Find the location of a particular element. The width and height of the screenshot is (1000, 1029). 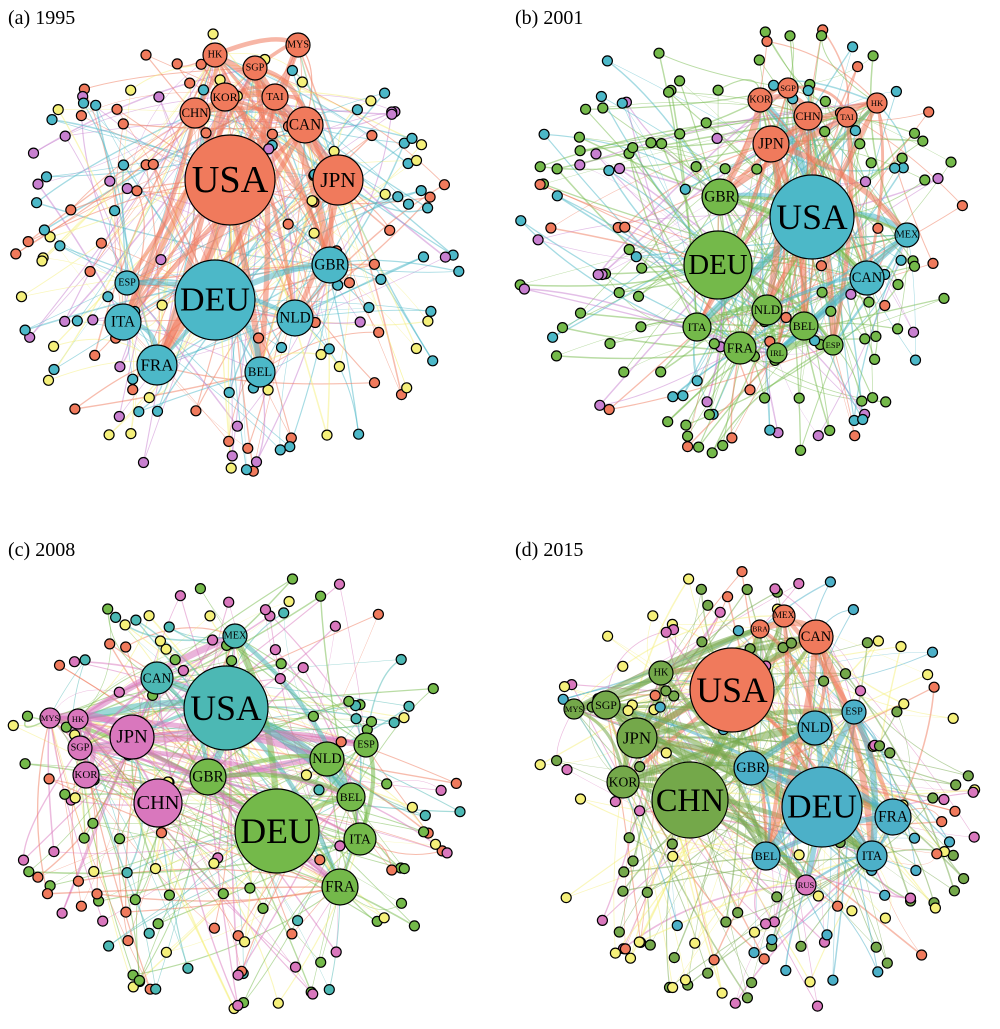

country-label: BEL is located at coordinates (804, 326).